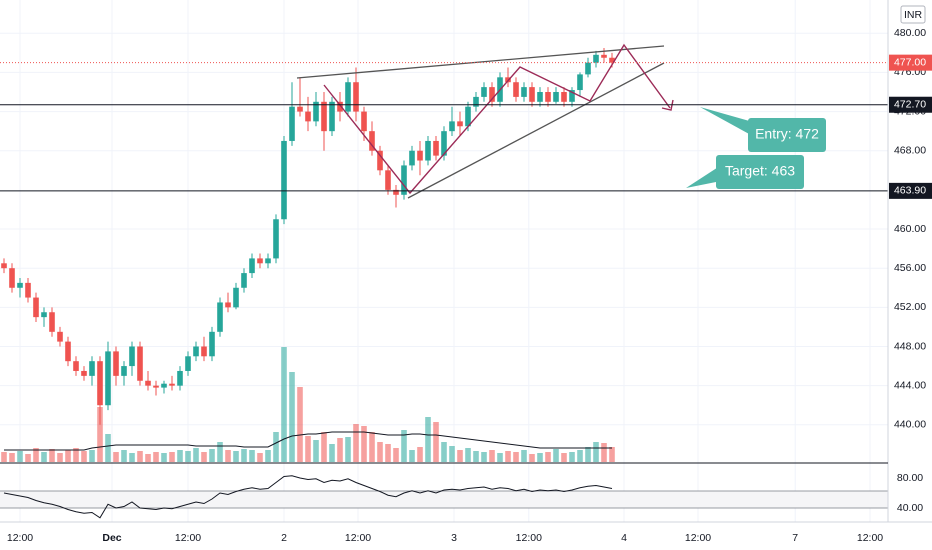 The width and height of the screenshot is (932, 550). Describe the element at coordinates (454, 538) in the screenshot. I see `x-tick-label: 3` at that location.